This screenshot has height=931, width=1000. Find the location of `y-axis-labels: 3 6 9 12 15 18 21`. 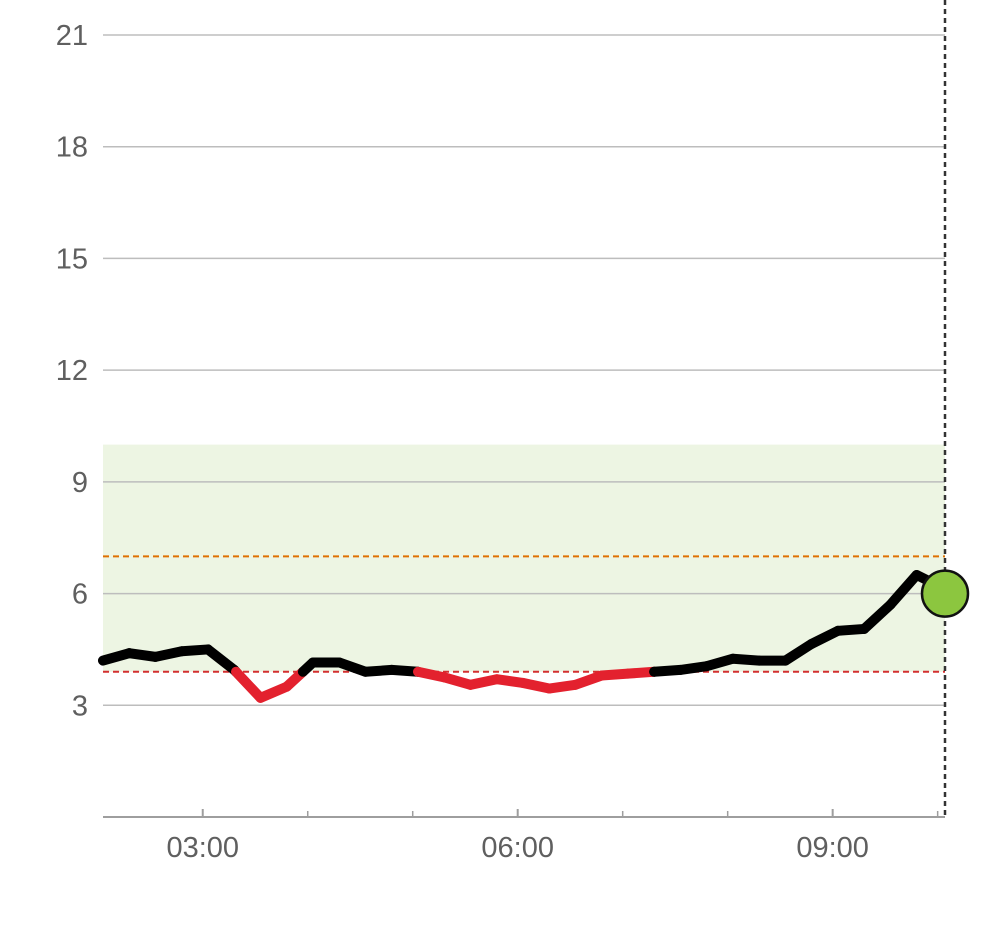

y-axis-labels: 3 6 9 12 15 18 21 is located at coordinates (72, 371).